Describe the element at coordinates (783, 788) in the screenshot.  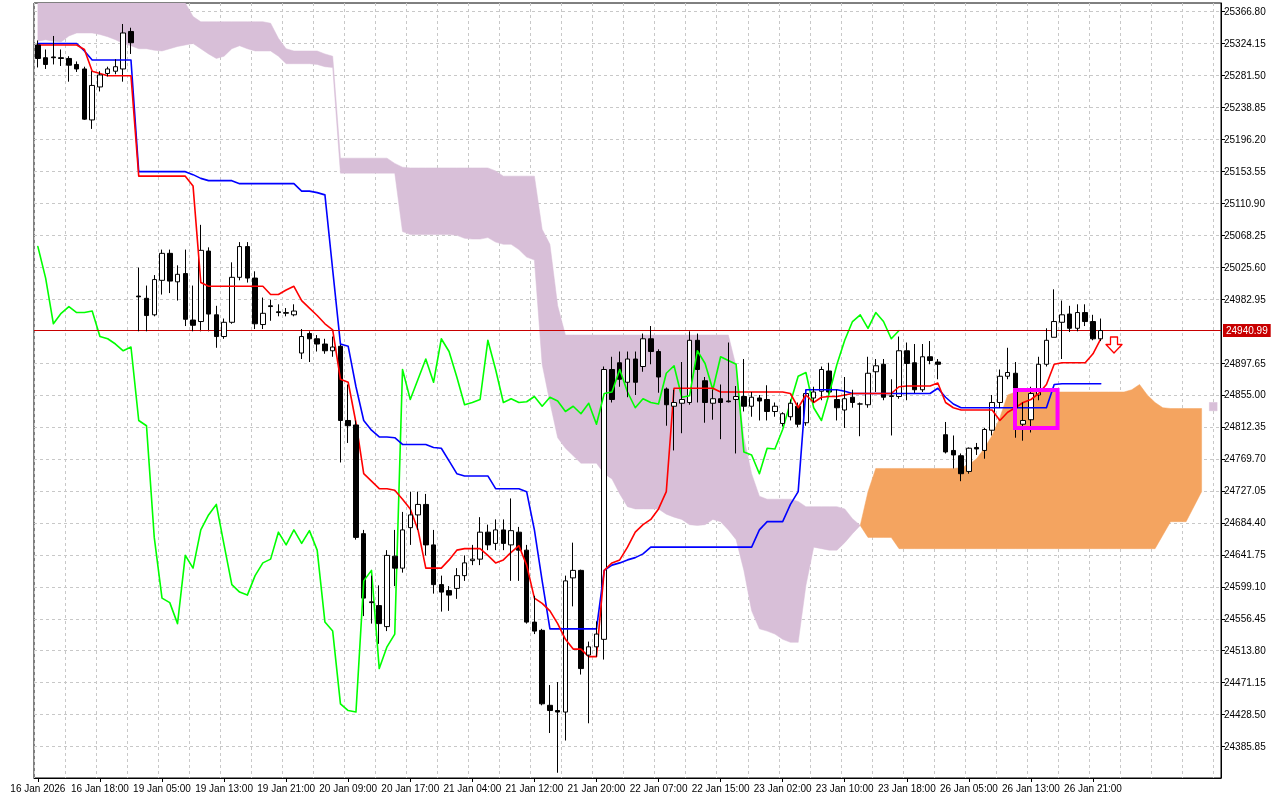
I see `x-tick-label: 23 Jan 02:00` at that location.